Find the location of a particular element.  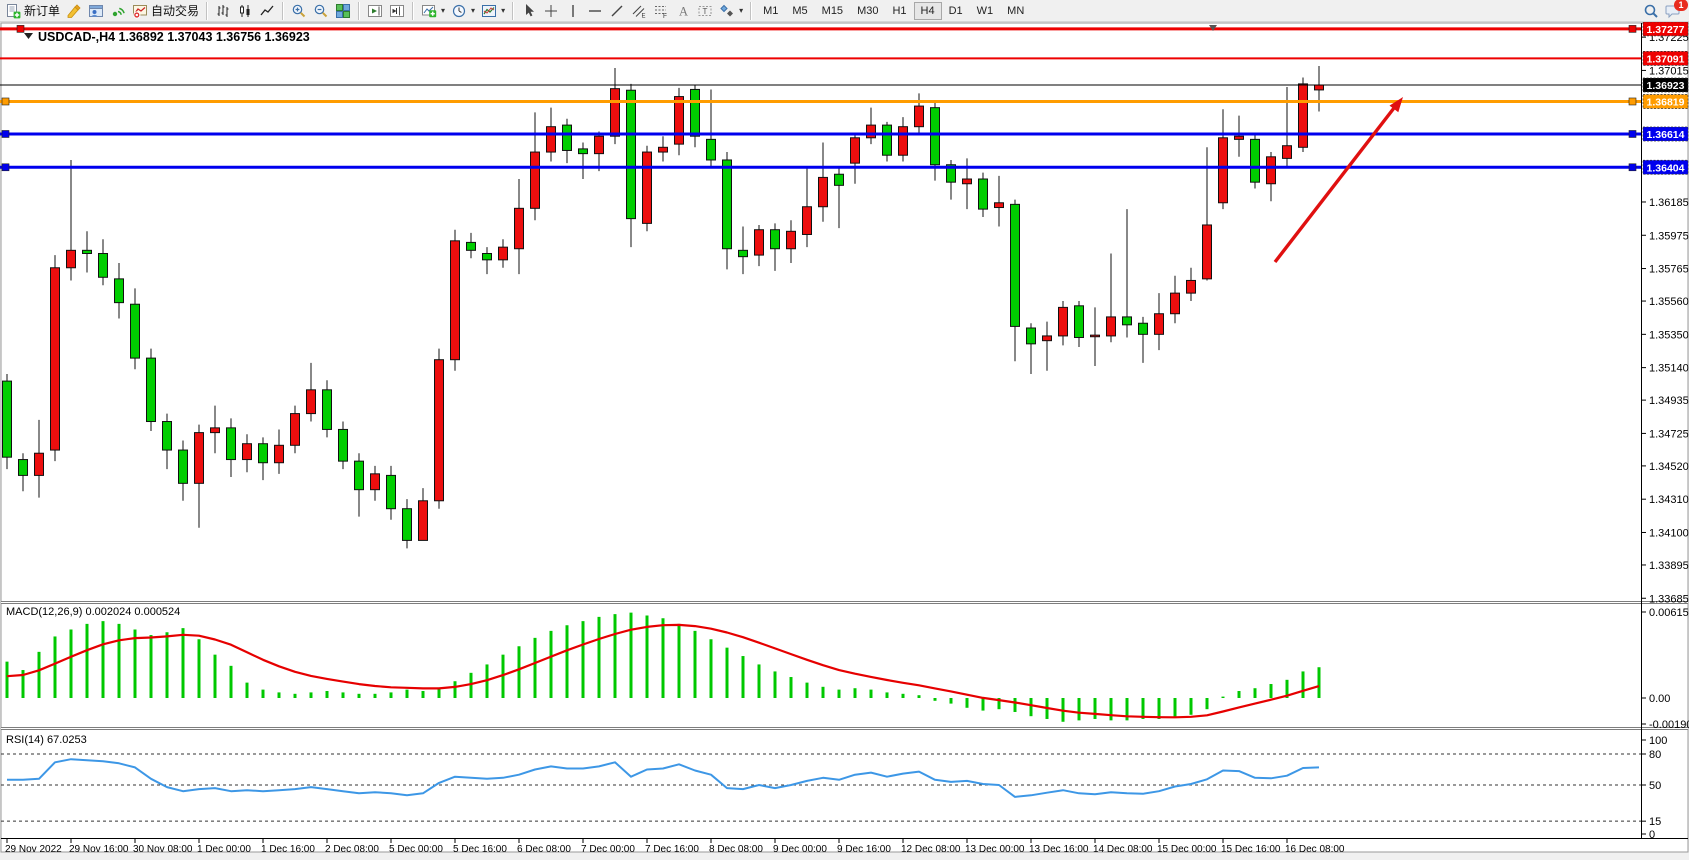

new-order-button: 新订单 is located at coordinates (32, 11).